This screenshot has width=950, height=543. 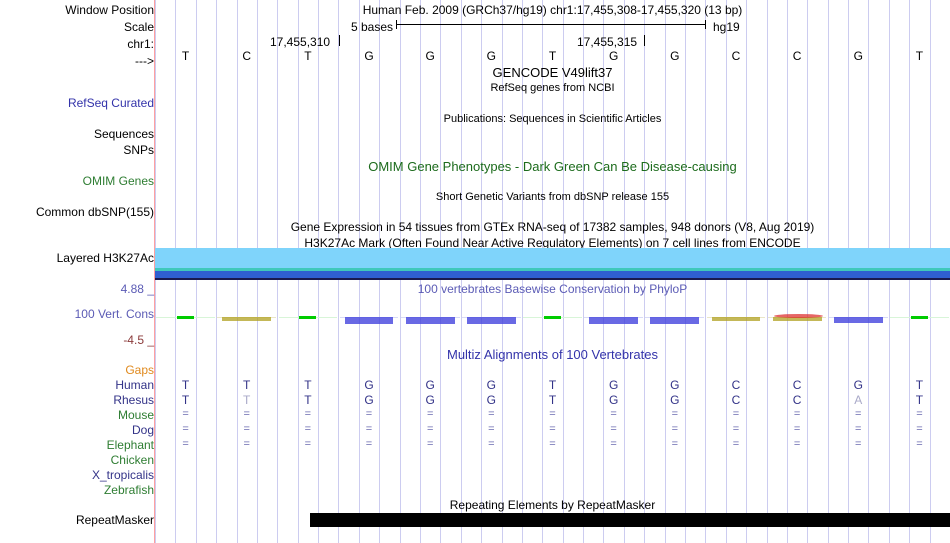 What do you see at coordinates (339, 40) in the screenshot?
I see `coord-tick-left` at bounding box center [339, 40].